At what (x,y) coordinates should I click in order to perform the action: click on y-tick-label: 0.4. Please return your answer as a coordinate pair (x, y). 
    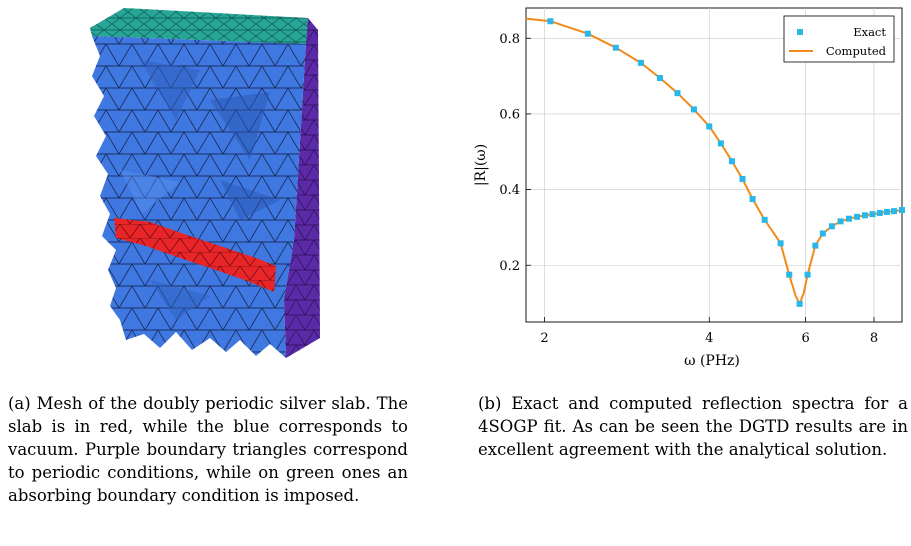
    Looking at the image, I should click on (509, 190).